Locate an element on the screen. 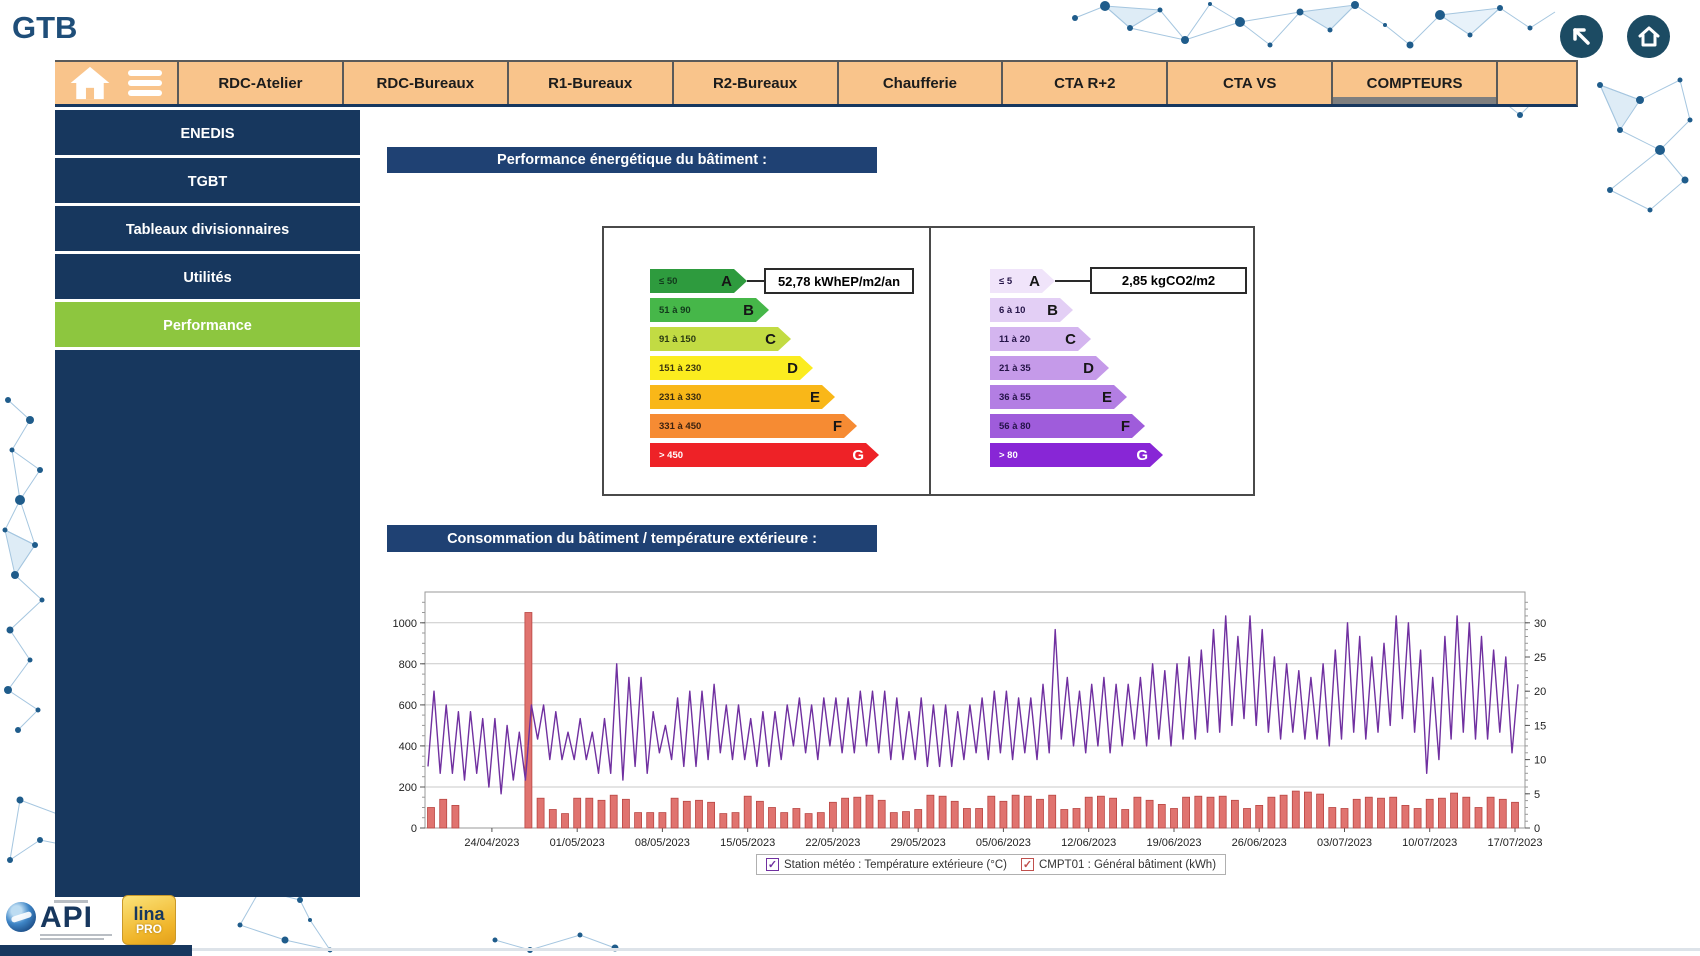 This screenshot has width=1700, height=956. svg-text: 26/06/2023 is located at coordinates (1259, 843).